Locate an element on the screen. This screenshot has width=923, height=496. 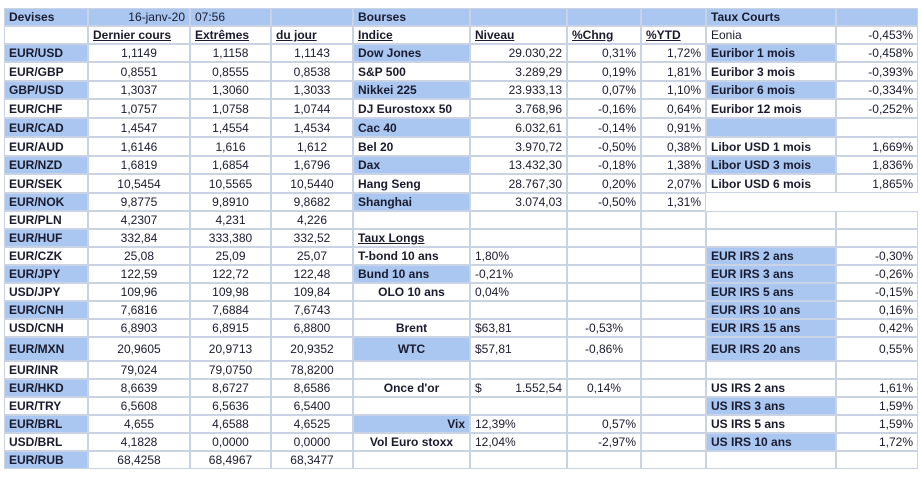
short-rate-label: Euribor 12 mois is located at coordinates (771, 108).